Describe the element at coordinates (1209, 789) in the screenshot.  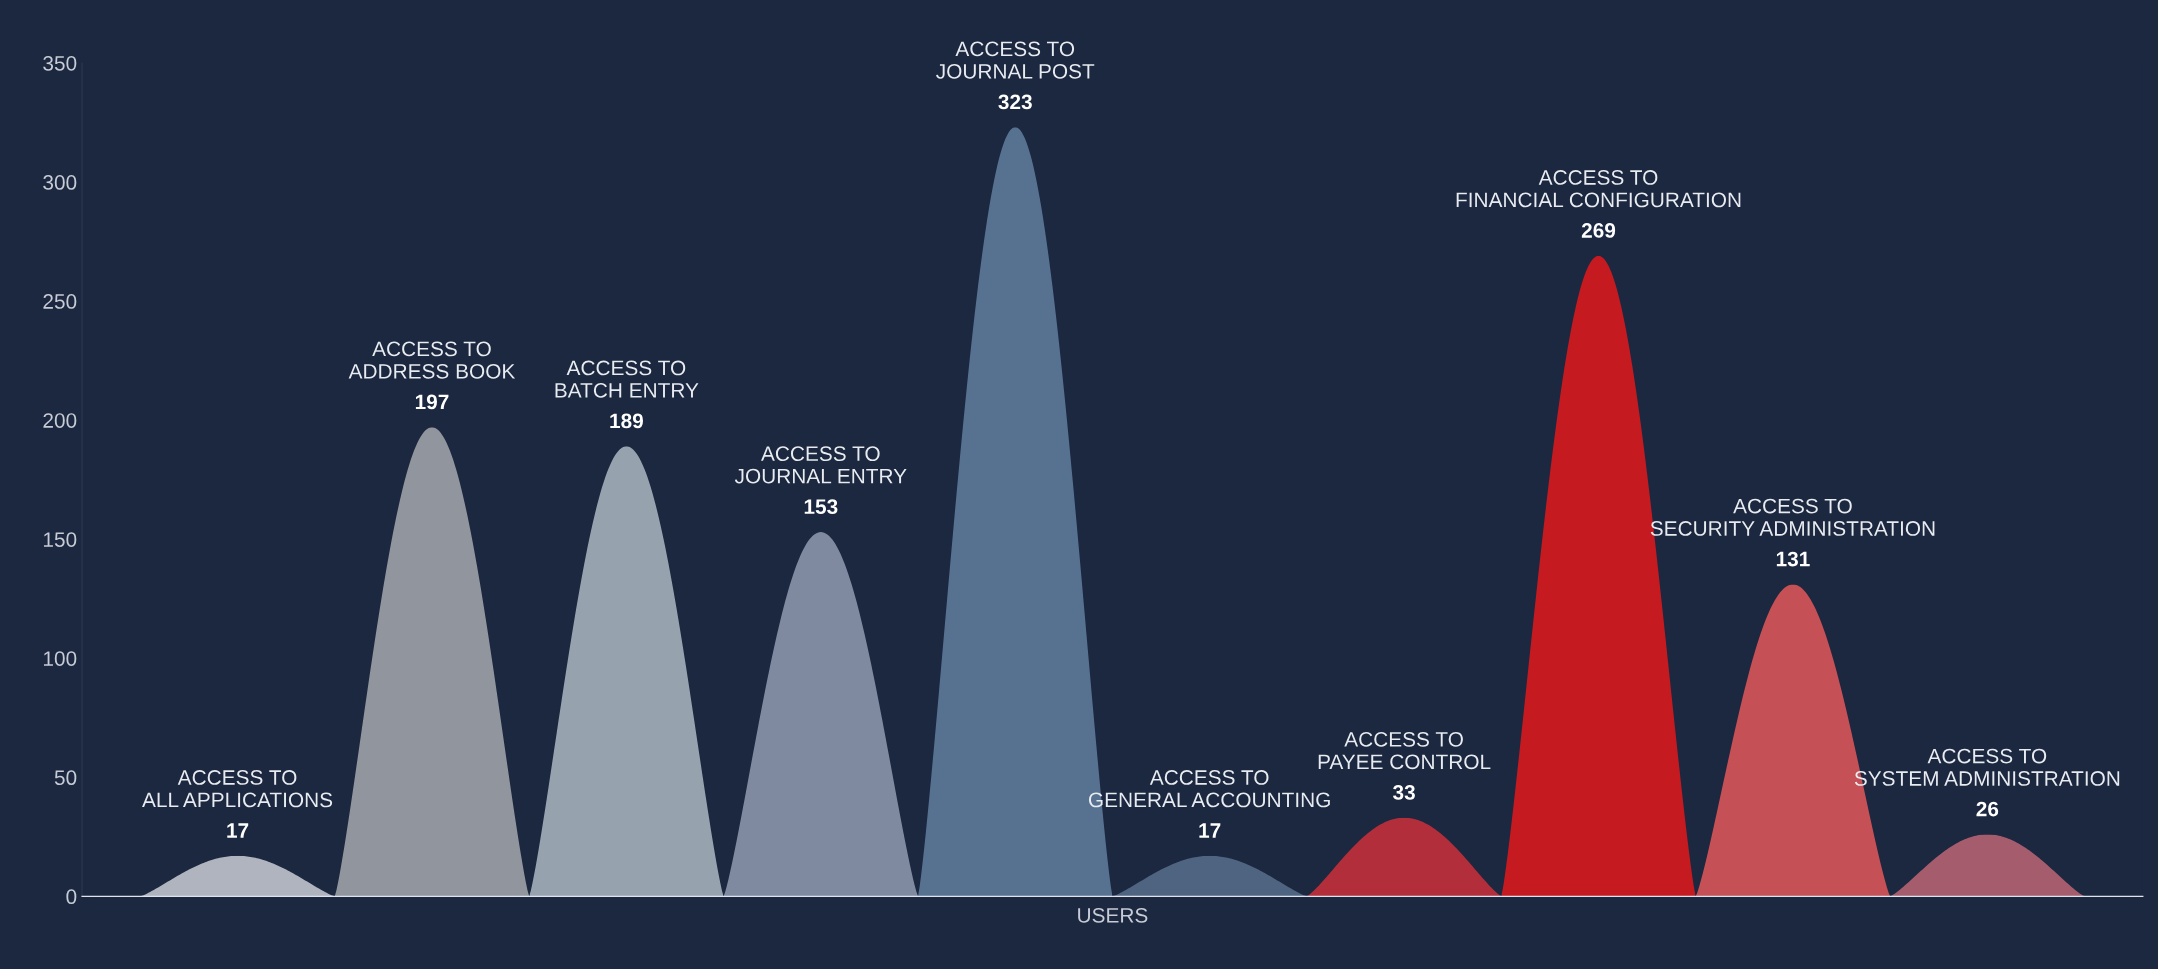
I see `x-tick-label: ACCESS TO GENERAL ACCOUNTING` at that location.